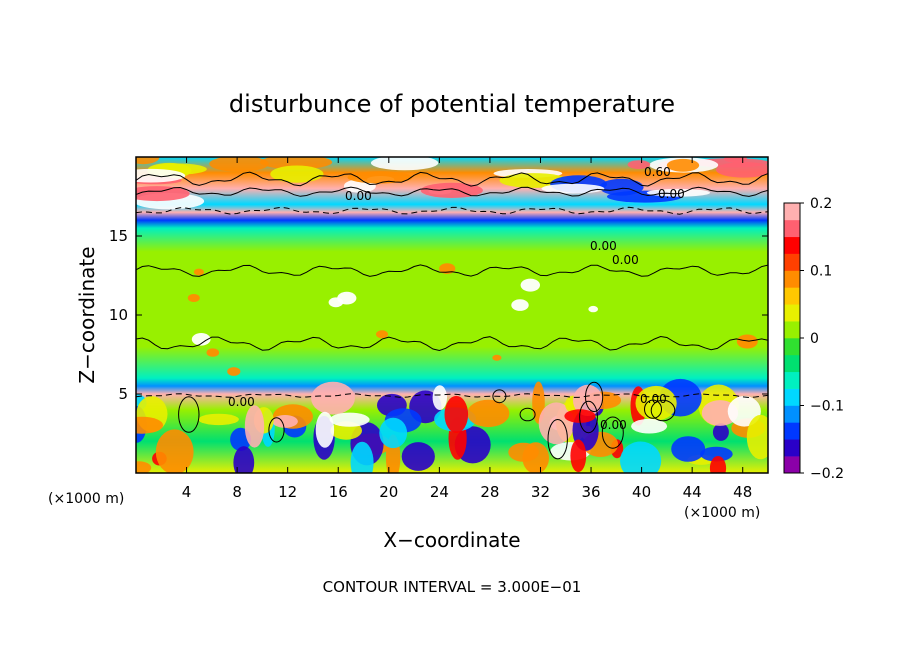 This screenshot has height=654, width=904. What do you see at coordinates (827, 474) in the screenshot?
I see `colorbar-tick-label: −0.2` at bounding box center [827, 474].